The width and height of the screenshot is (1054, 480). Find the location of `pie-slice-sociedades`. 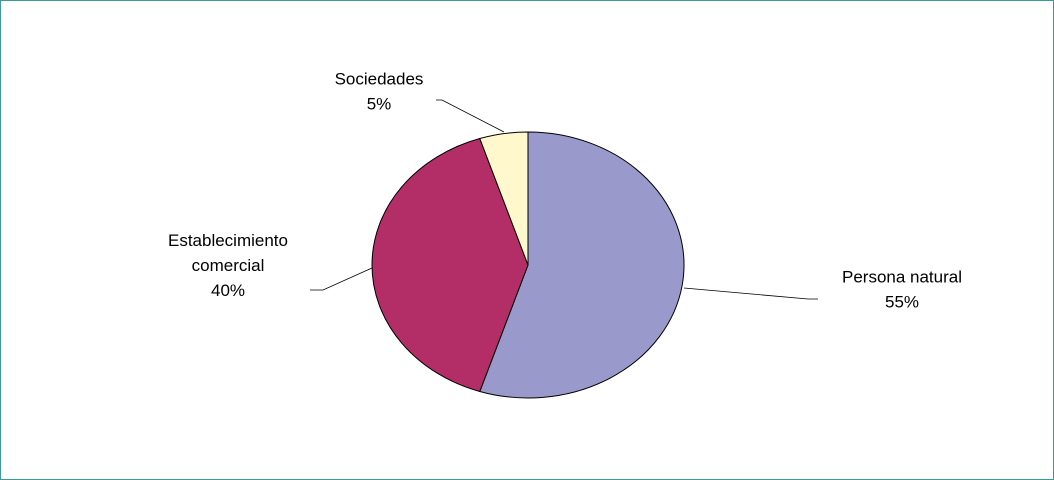

pie-slice-sociedades is located at coordinates (504, 198).